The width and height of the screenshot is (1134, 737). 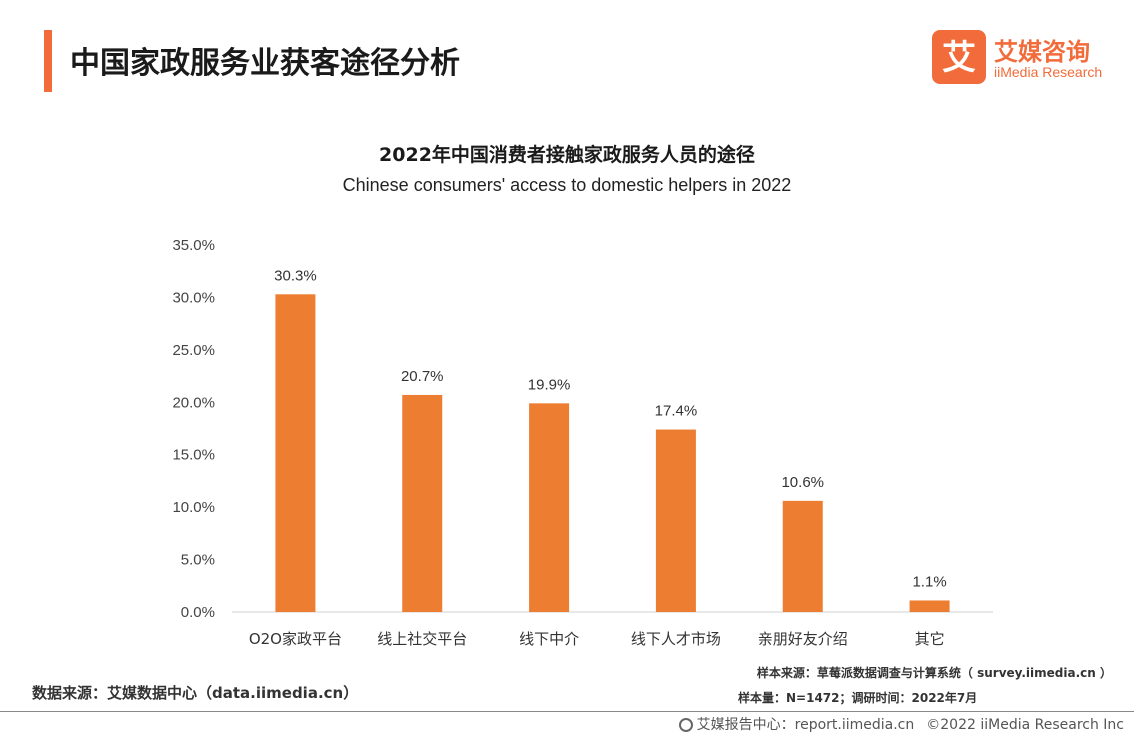 I want to click on data-label: 19.9%, so click(x=549, y=384).